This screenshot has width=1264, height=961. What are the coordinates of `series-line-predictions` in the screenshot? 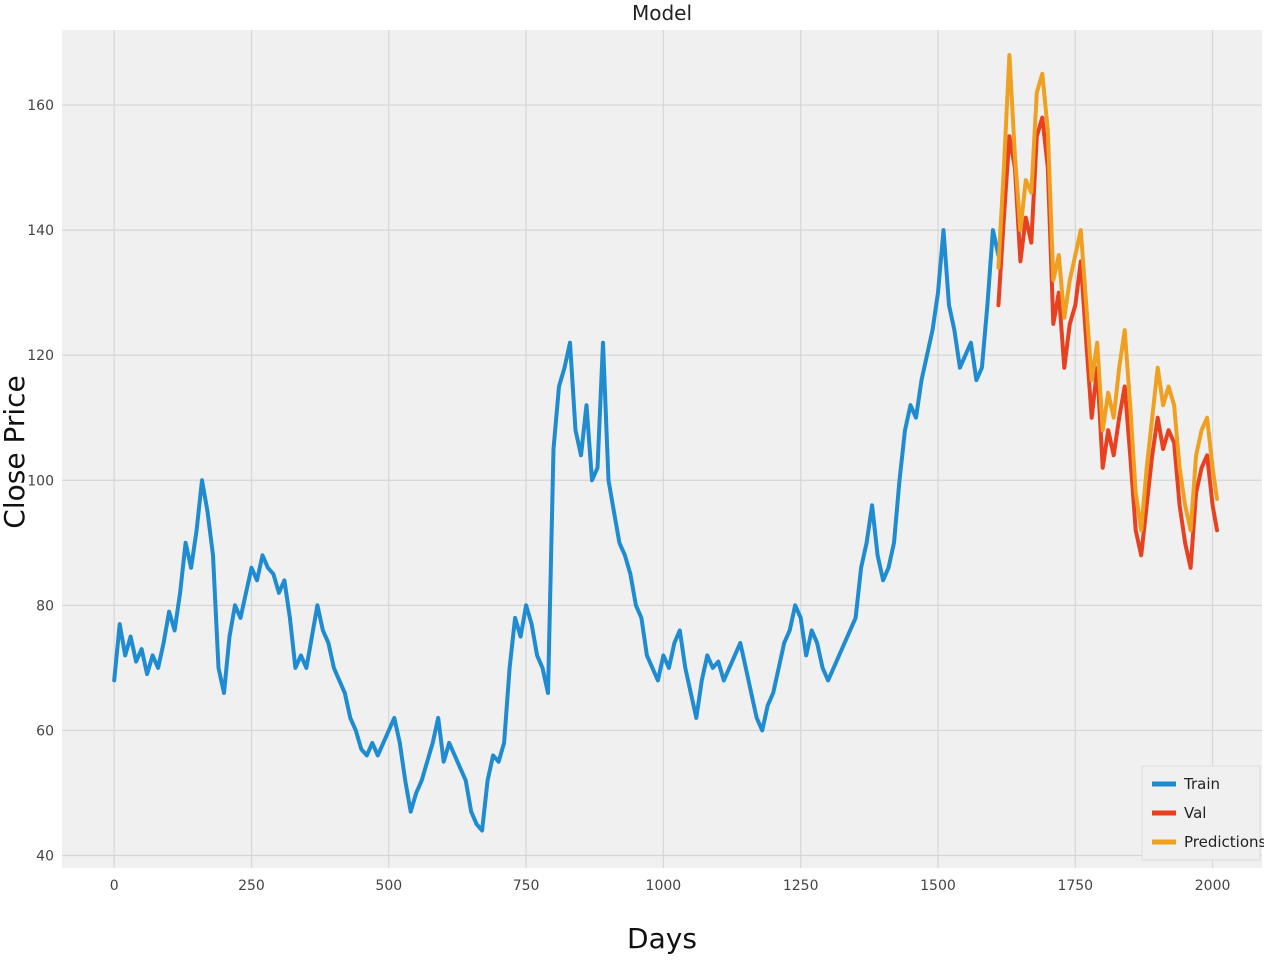 It's located at (1107, 293).